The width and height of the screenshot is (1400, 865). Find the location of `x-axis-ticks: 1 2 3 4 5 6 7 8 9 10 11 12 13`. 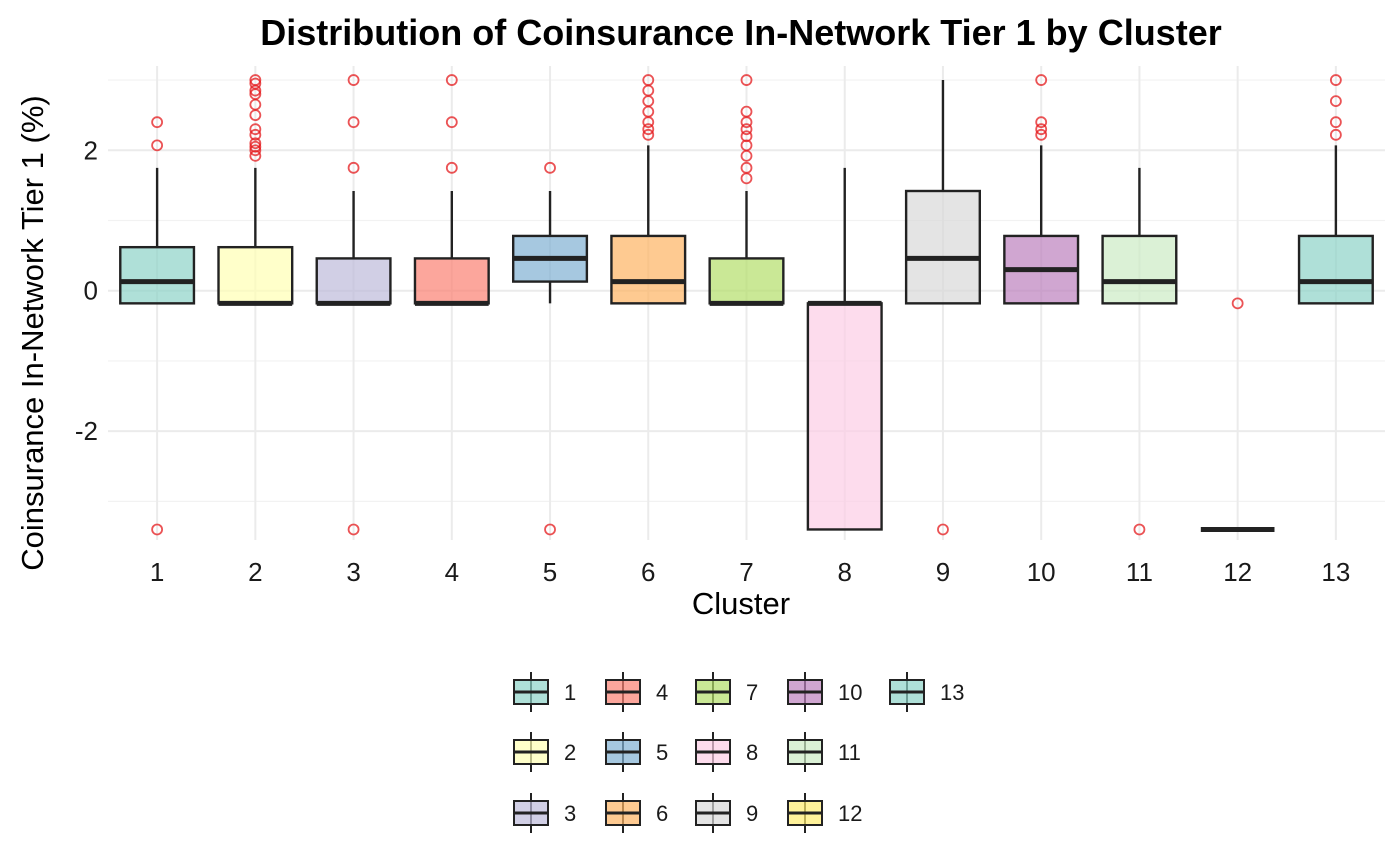

x-axis-ticks: 1 2 3 4 5 6 7 8 9 10 11 12 13 is located at coordinates (750, 572).